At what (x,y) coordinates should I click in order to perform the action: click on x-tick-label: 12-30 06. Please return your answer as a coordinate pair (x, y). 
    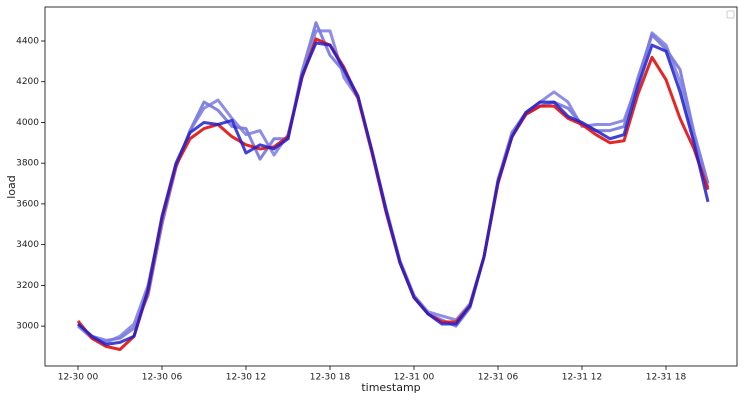
    Looking at the image, I should click on (162, 378).